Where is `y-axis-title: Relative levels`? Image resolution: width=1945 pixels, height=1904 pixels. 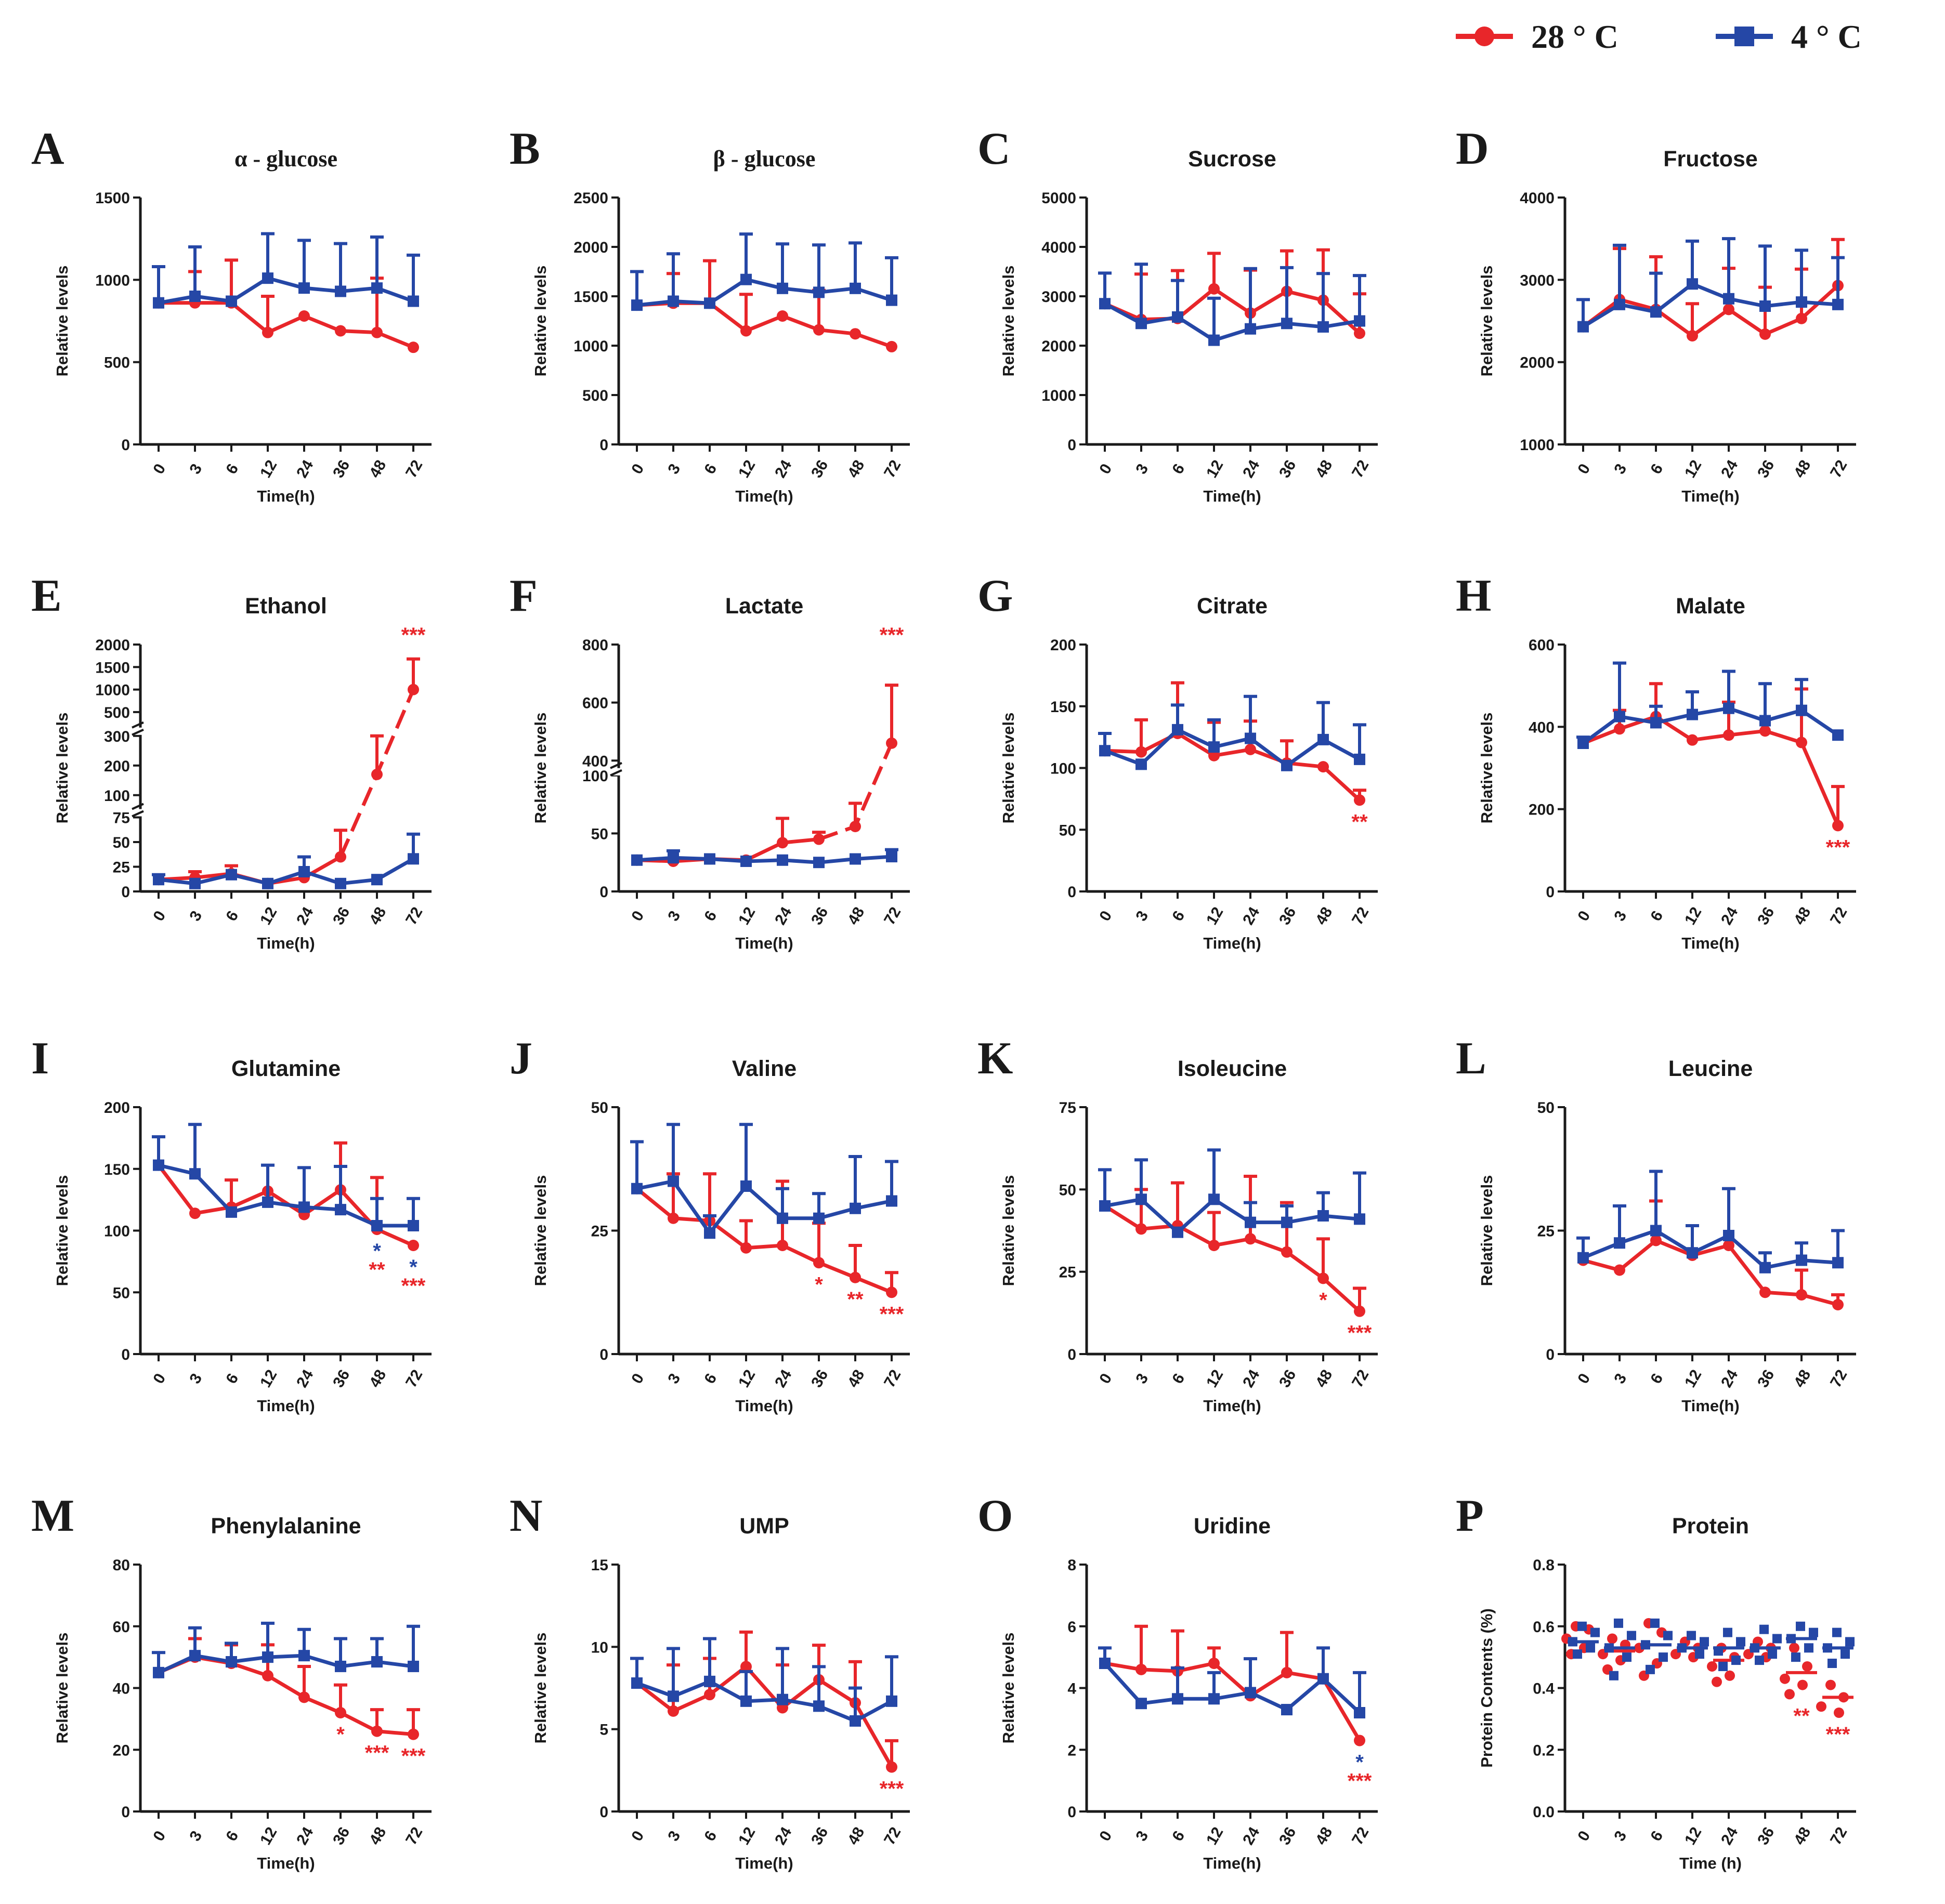
y-axis-title: Relative levels is located at coordinates (1008, 322).